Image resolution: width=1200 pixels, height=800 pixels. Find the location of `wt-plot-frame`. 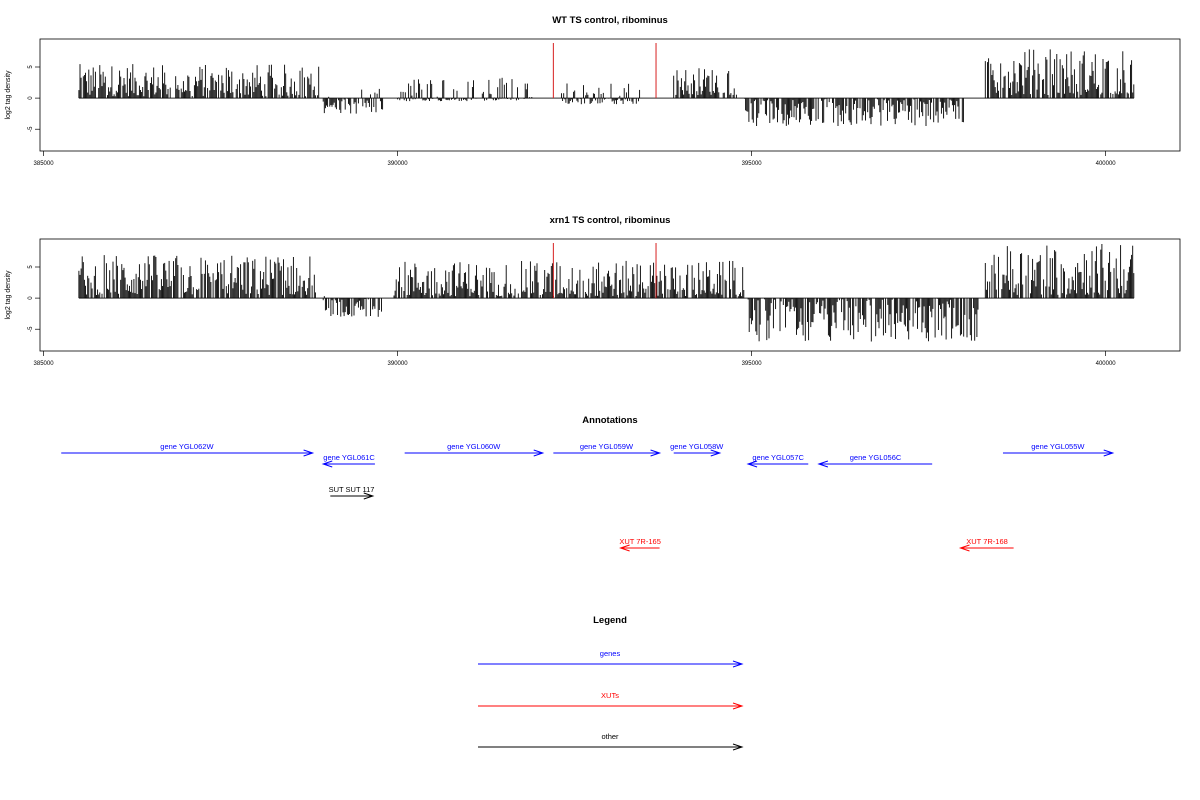

wt-plot-frame is located at coordinates (610, 95).